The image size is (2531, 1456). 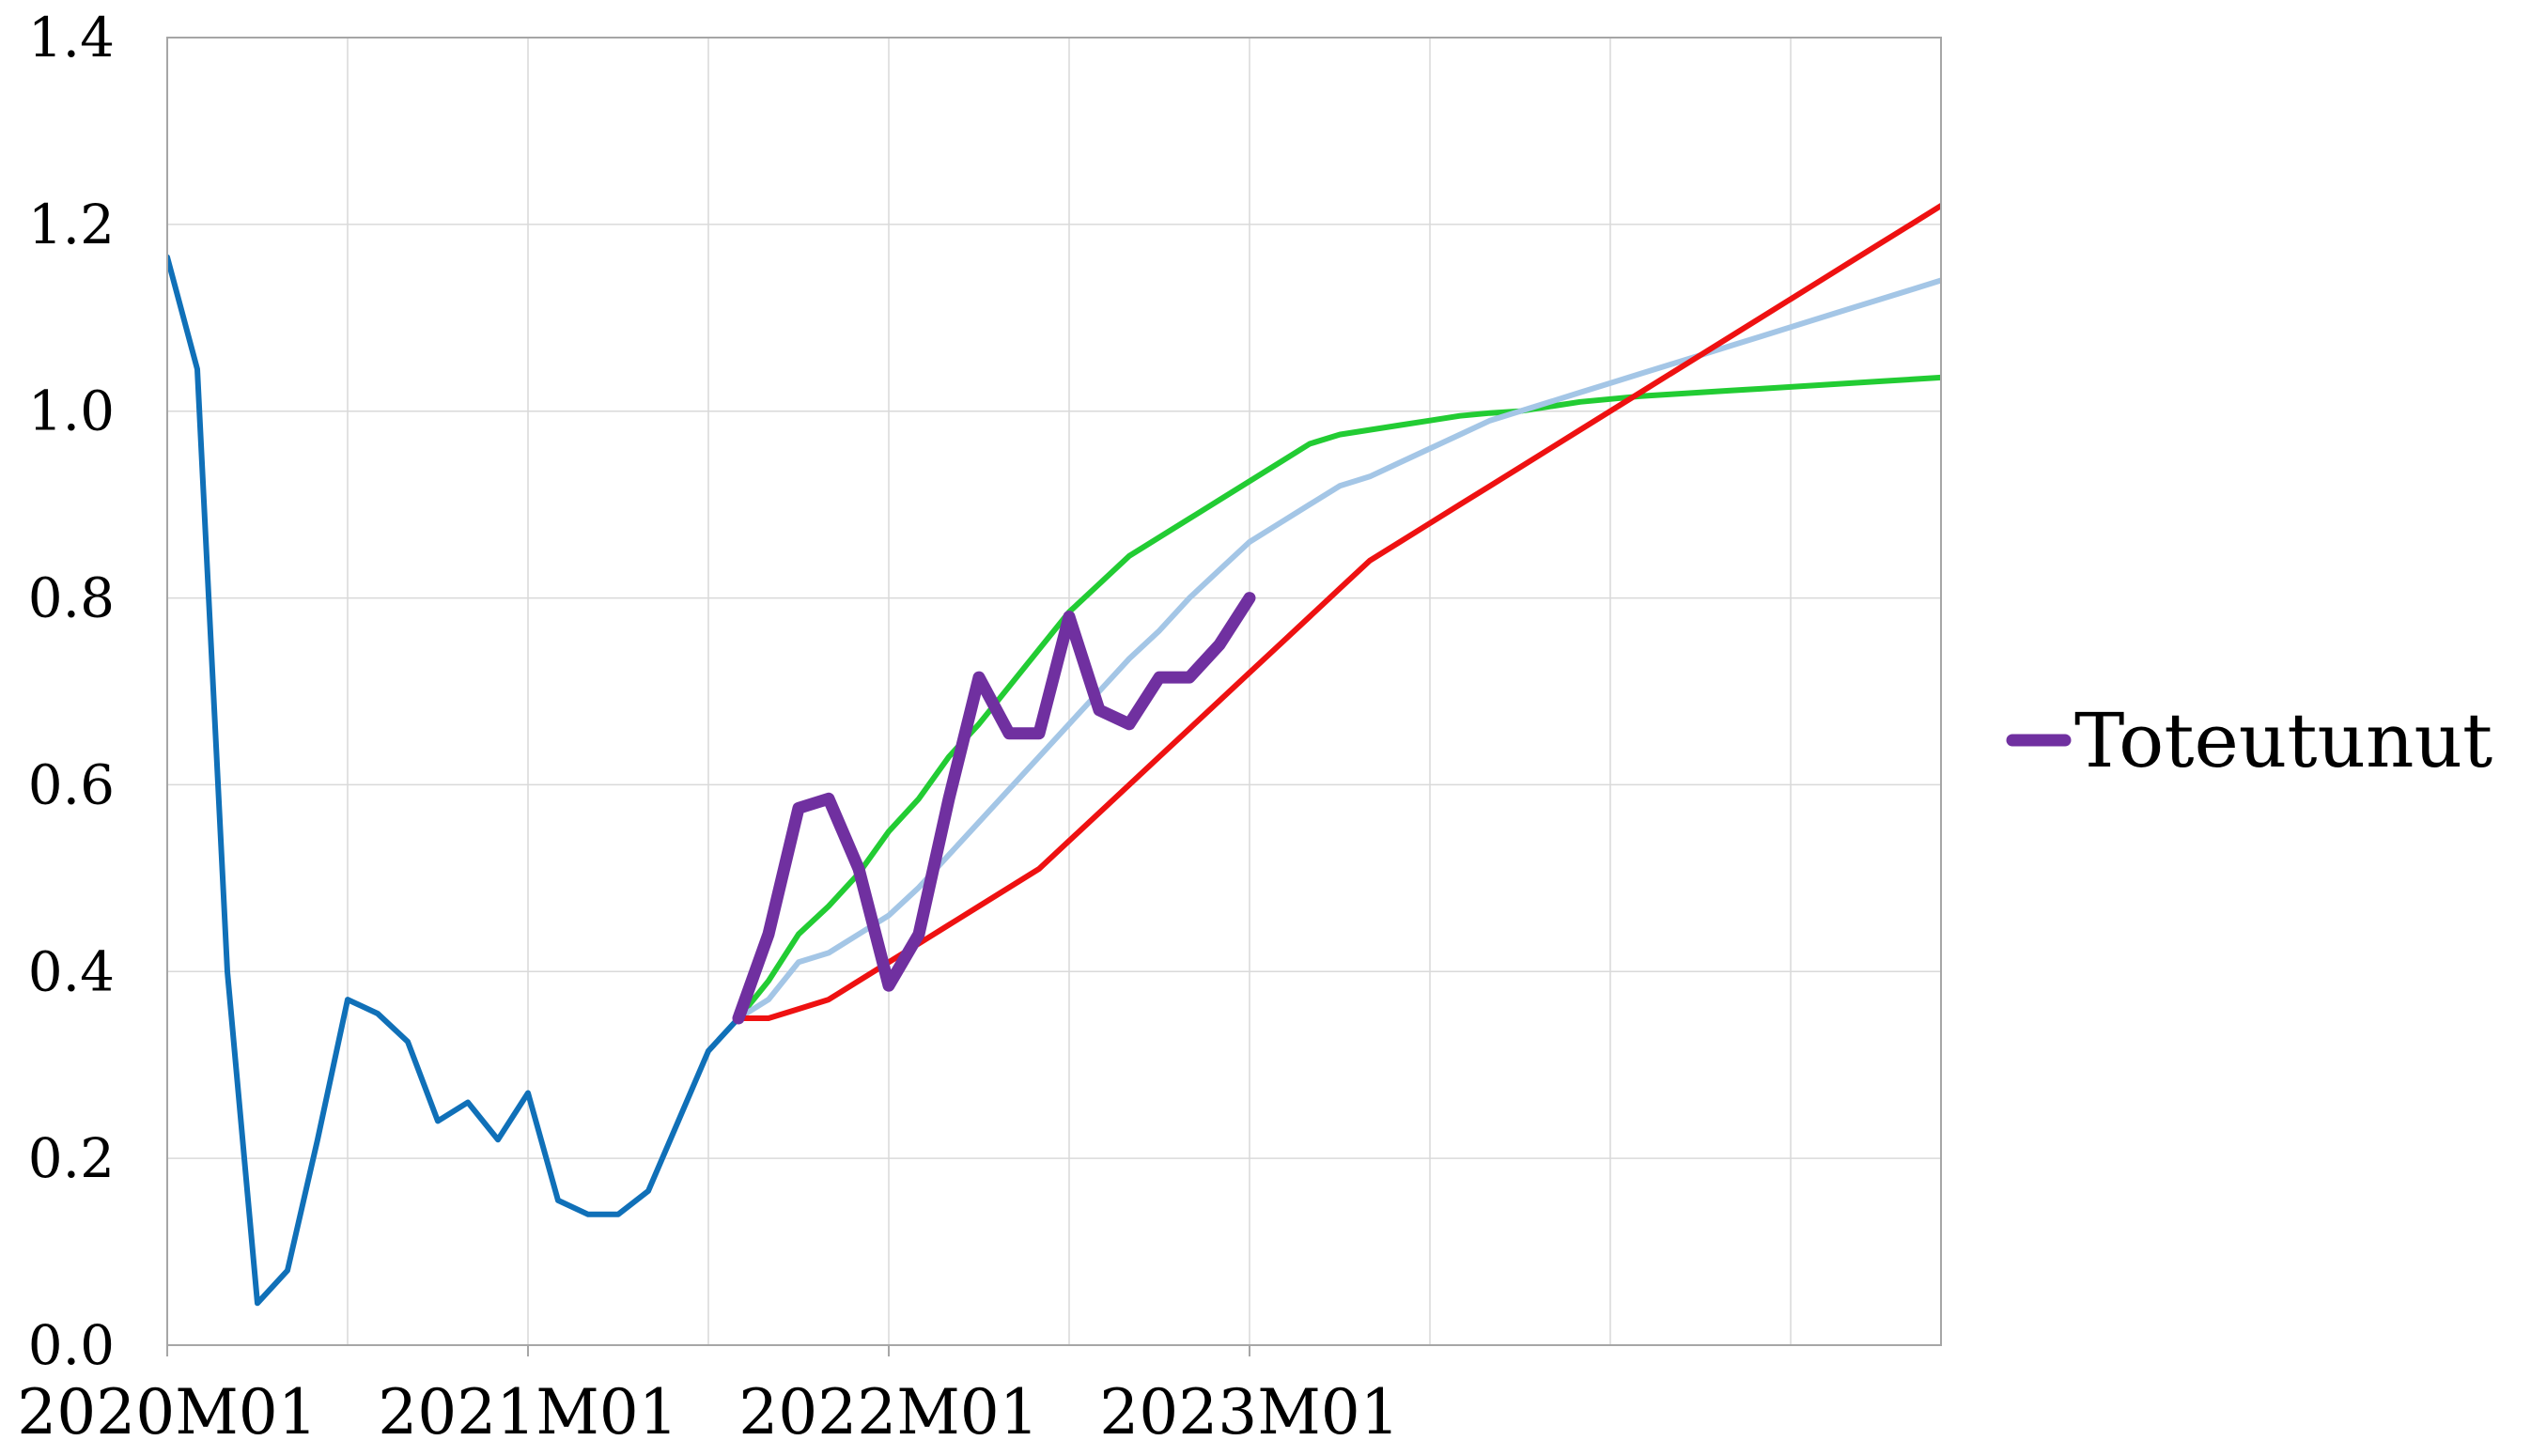 I want to click on y-tick-label: 0.8, so click(x=71, y=598).